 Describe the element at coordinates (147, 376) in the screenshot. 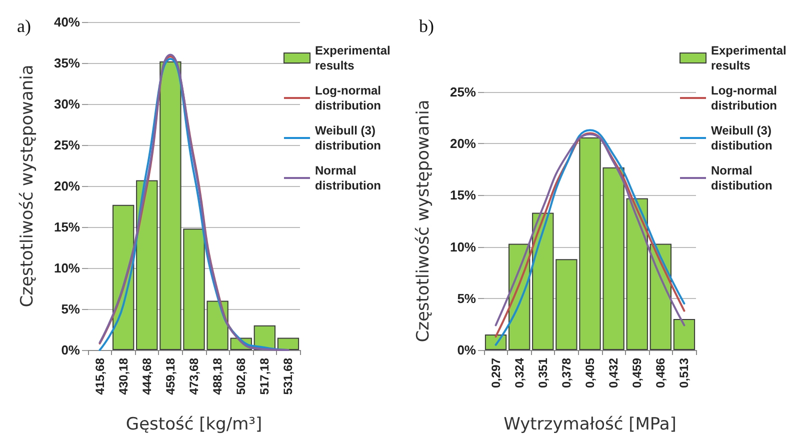

I see `x-tick-label: 444,68` at that location.